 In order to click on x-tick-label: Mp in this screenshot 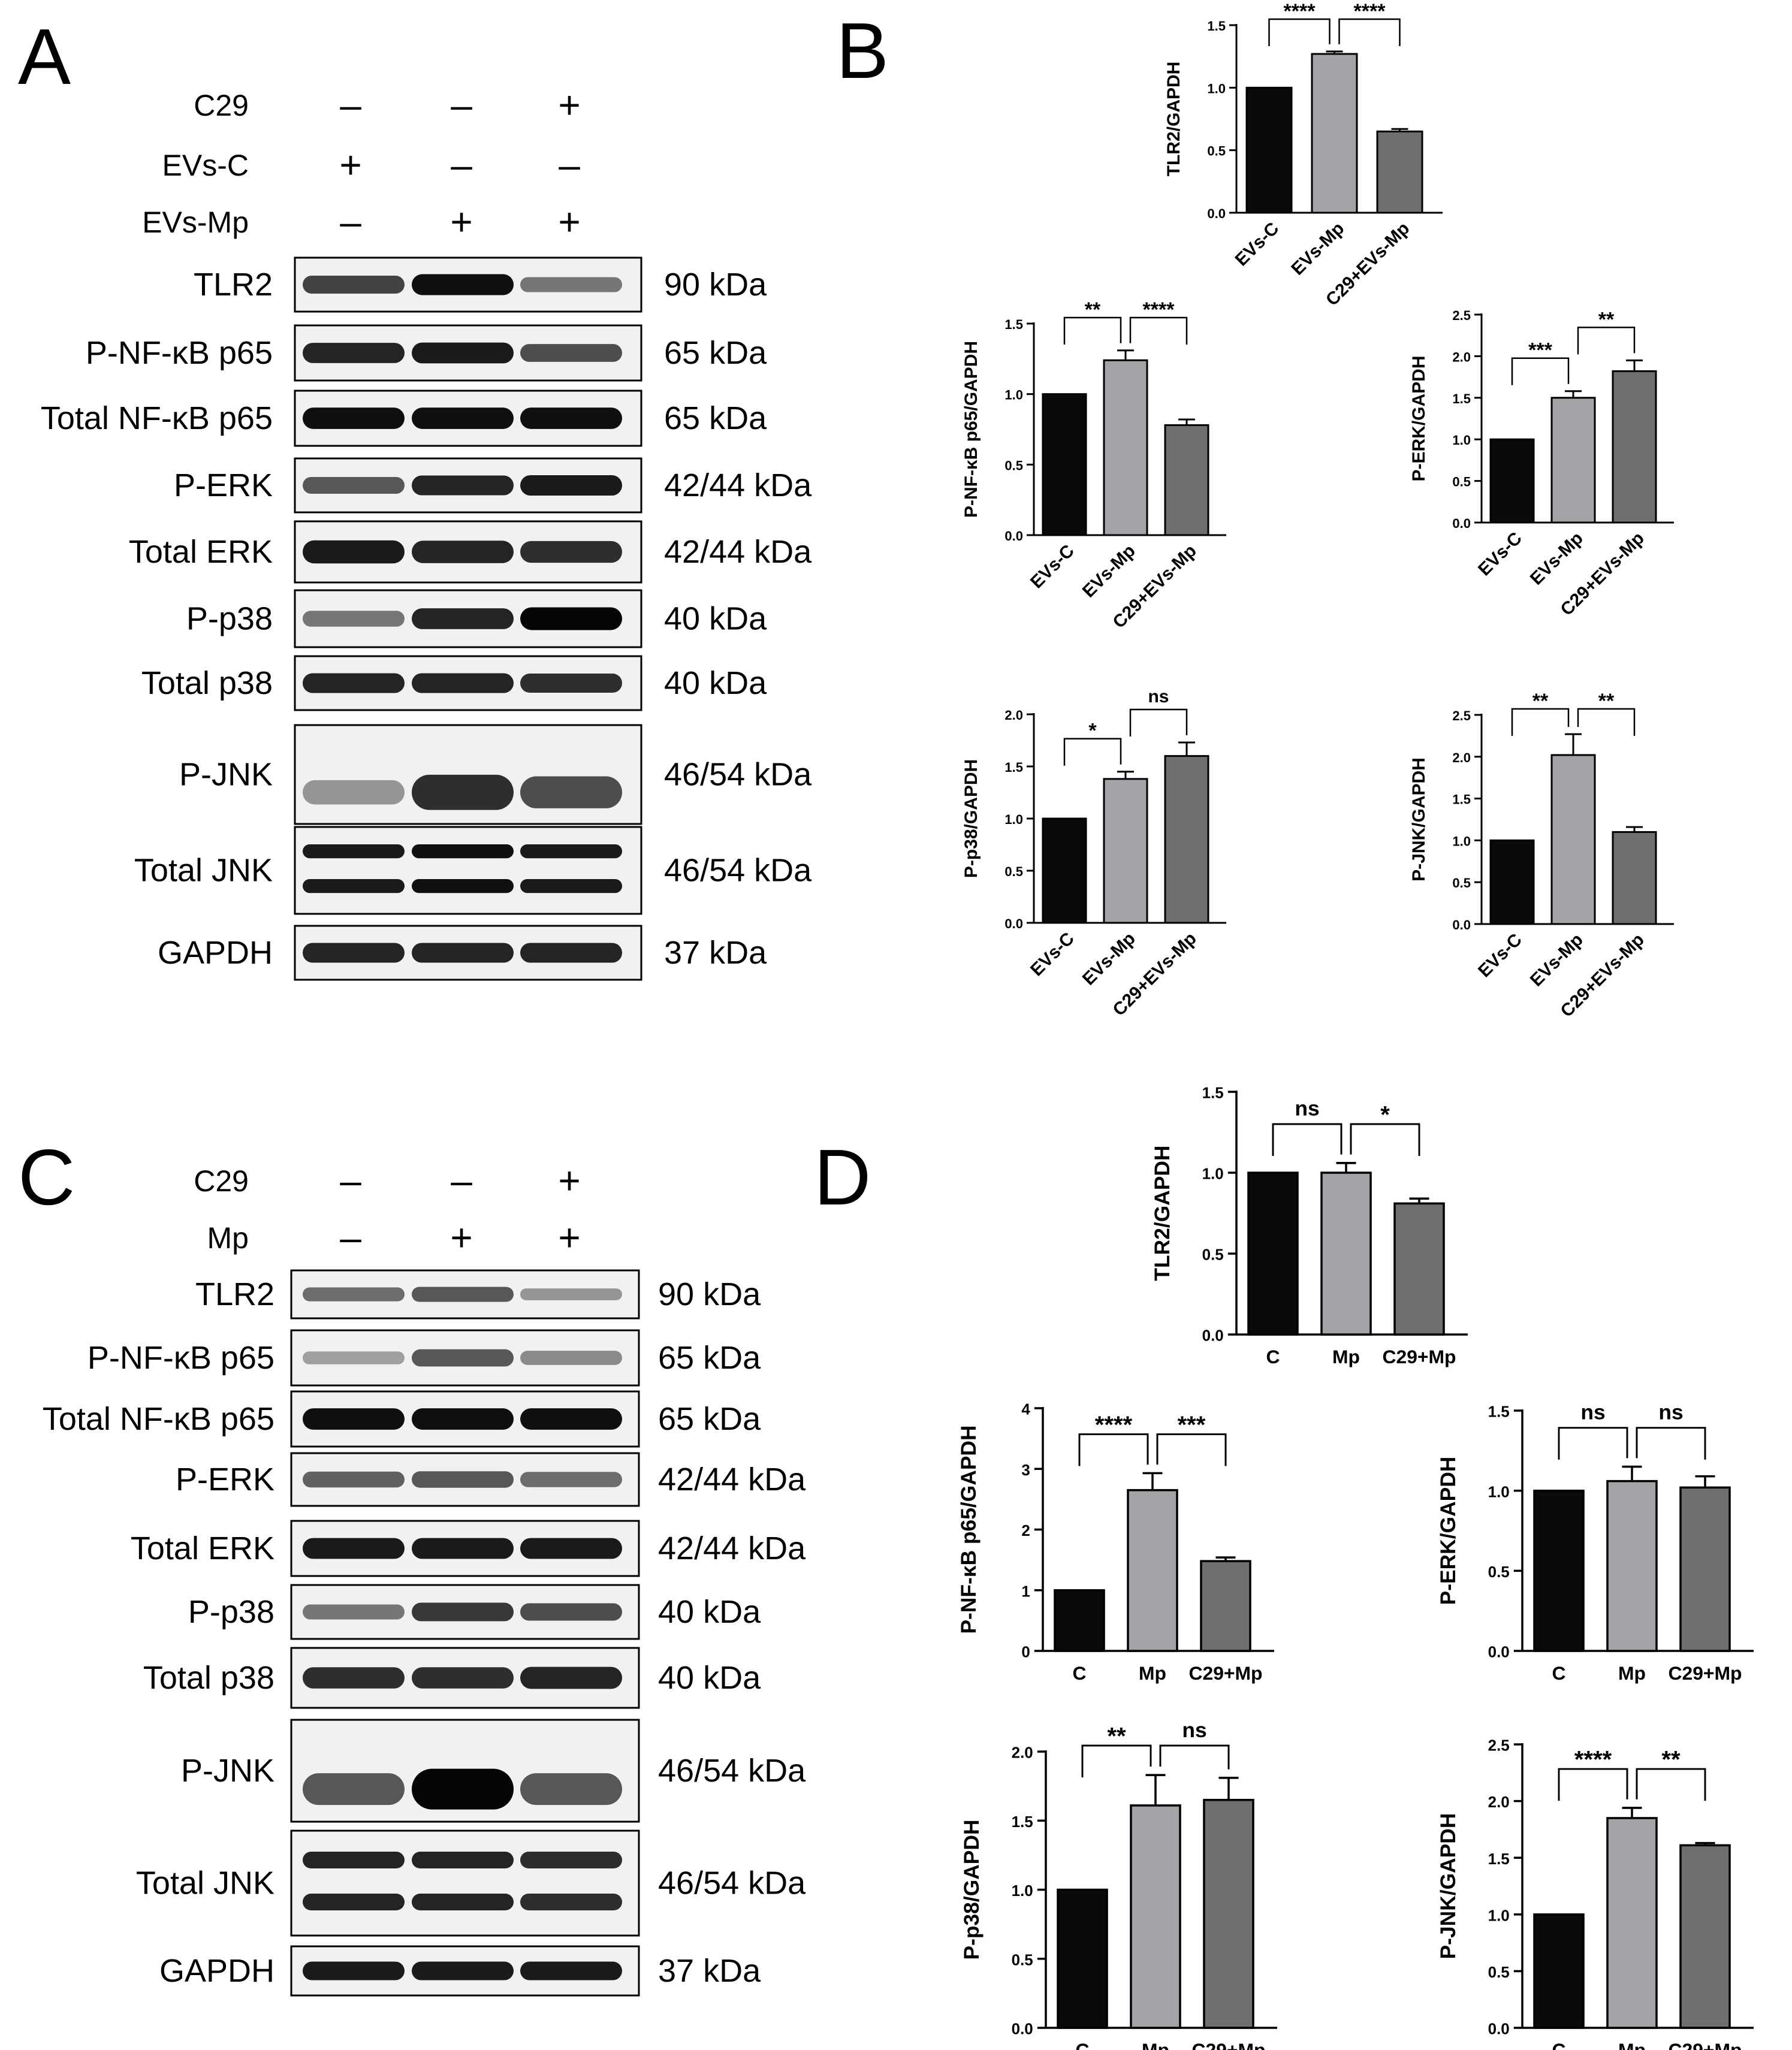, I will do `click(1632, 1673)`.